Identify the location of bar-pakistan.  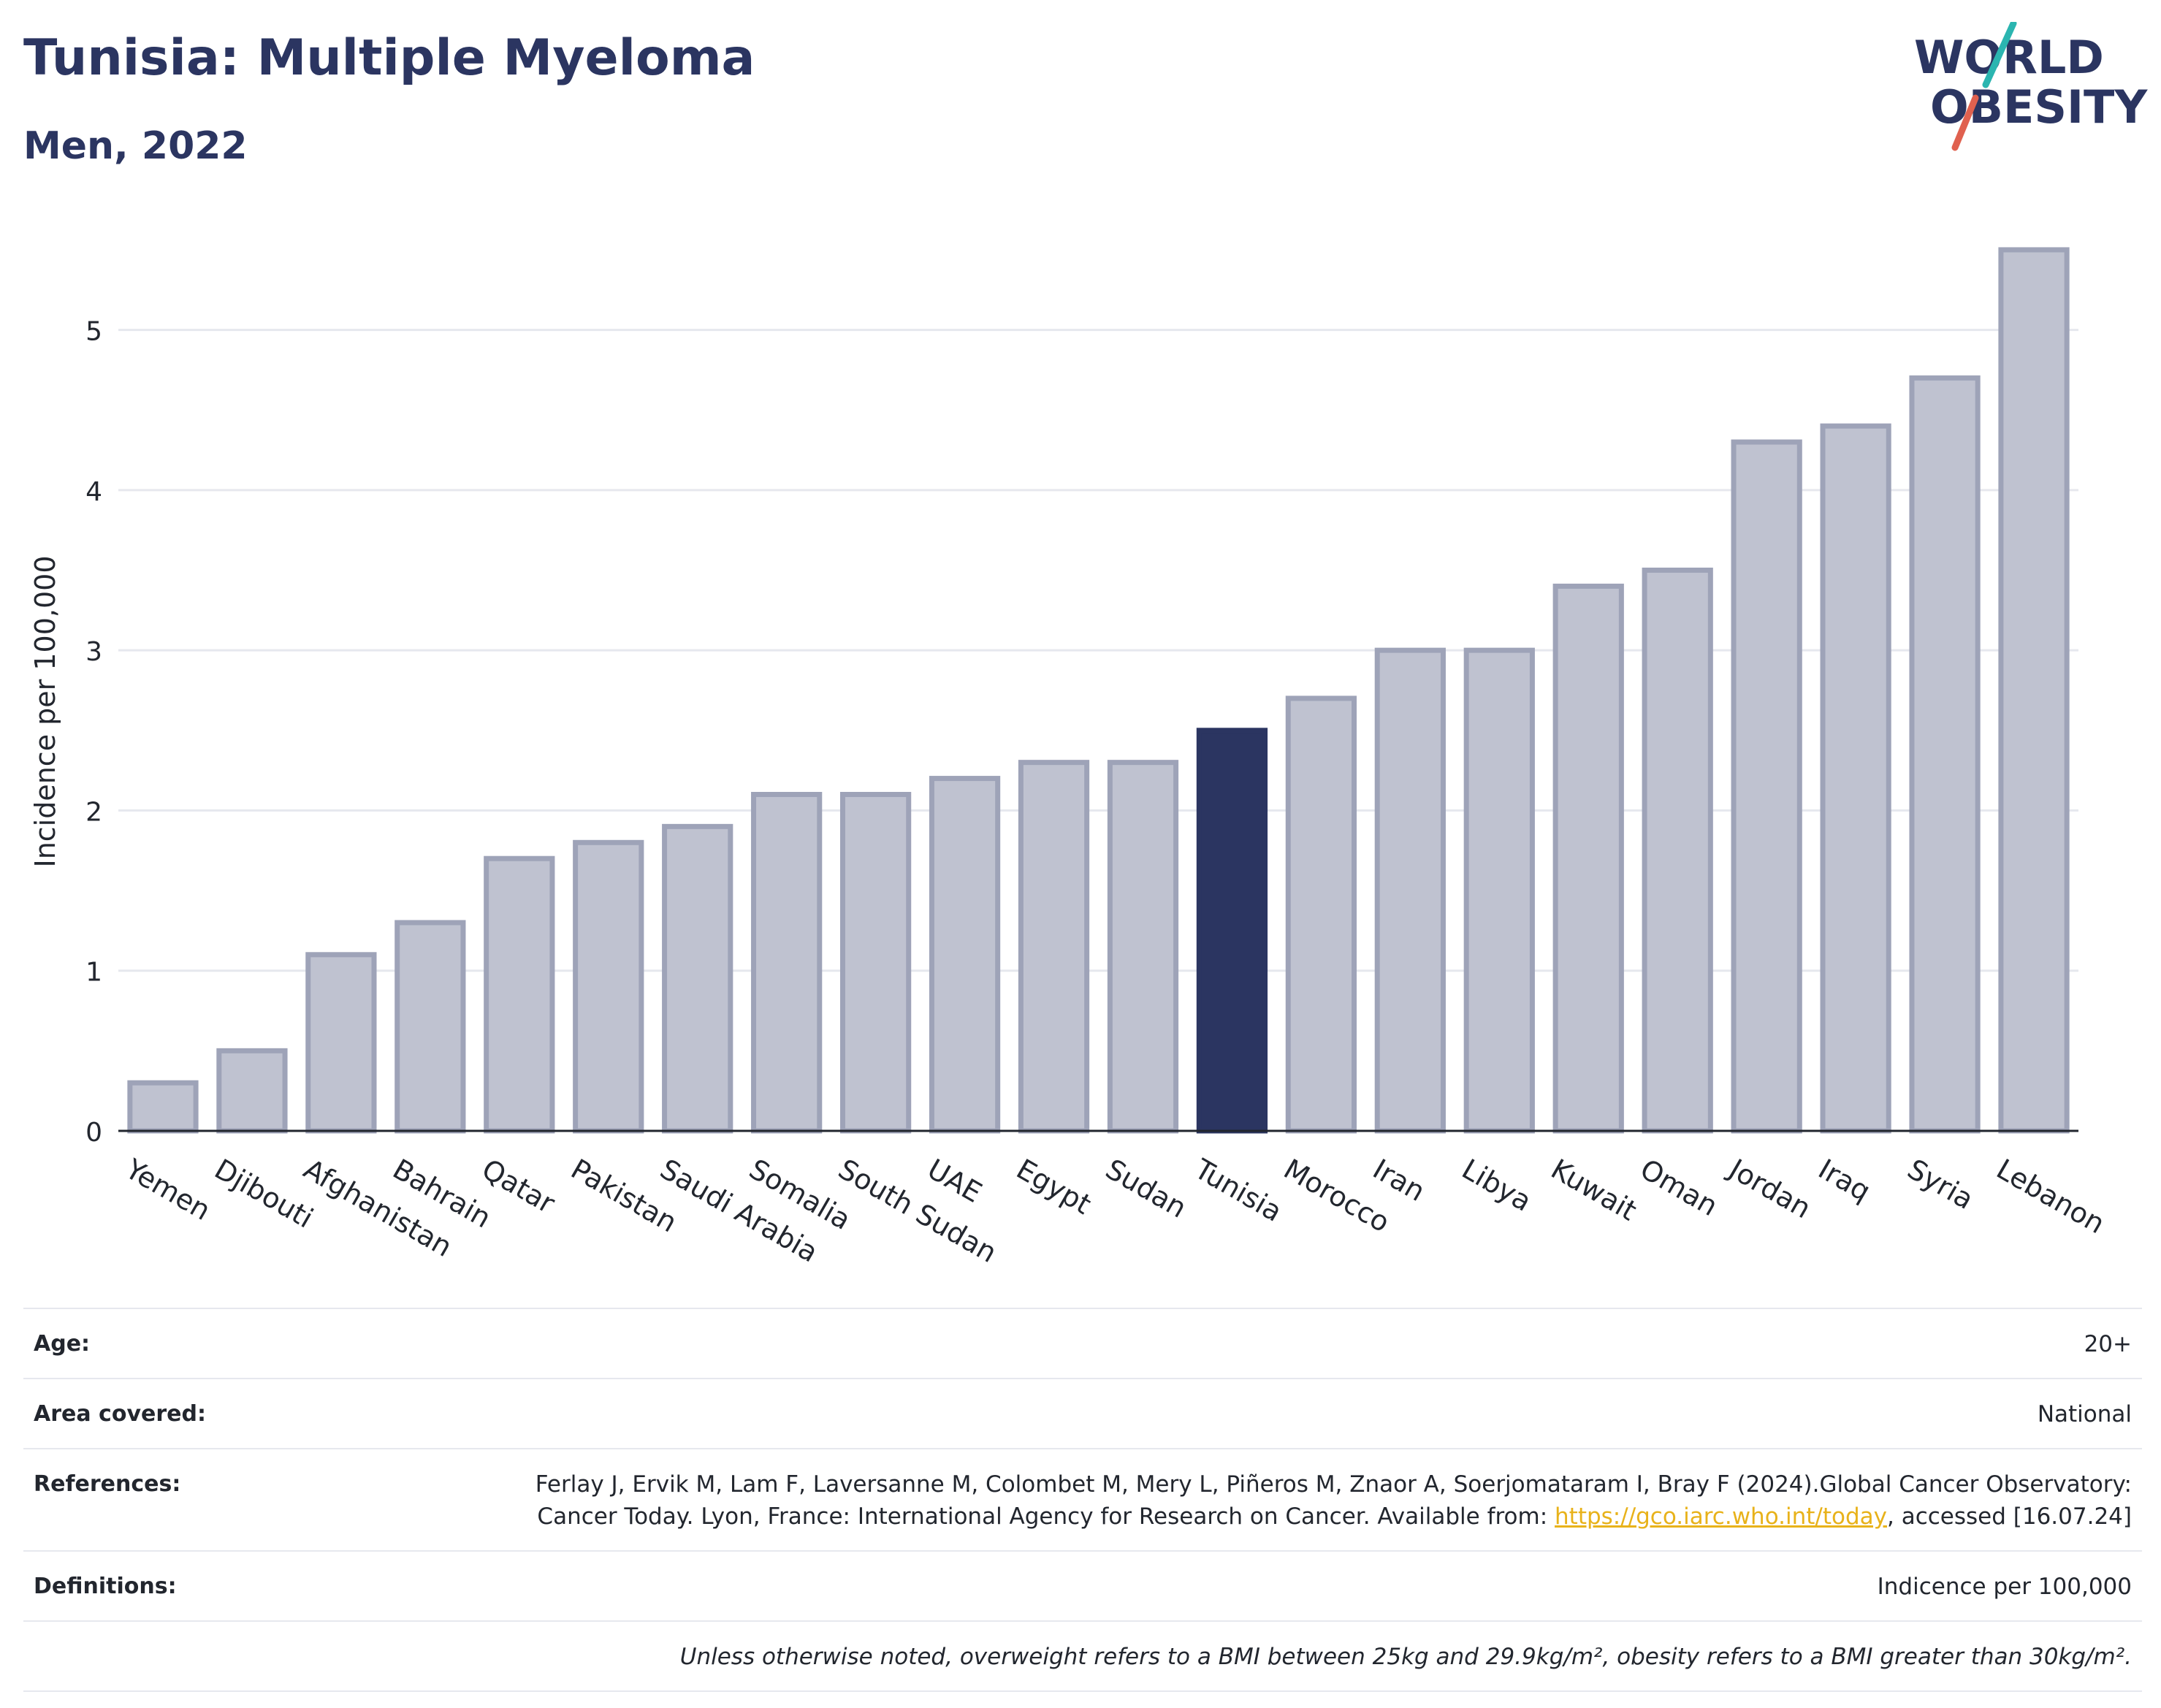
(608, 987).